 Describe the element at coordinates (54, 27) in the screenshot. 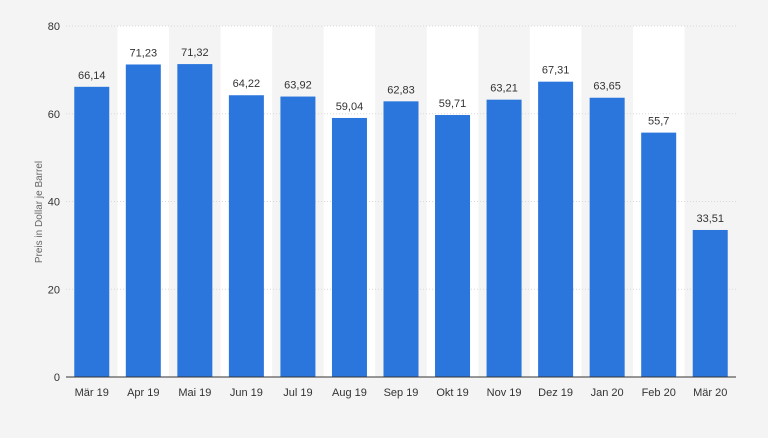

I see `y-tick-label: 80` at that location.